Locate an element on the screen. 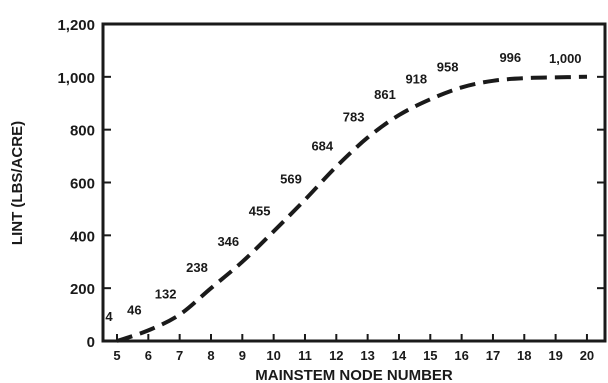 This screenshot has height=383, width=608. data-label: 783 is located at coordinates (354, 117).